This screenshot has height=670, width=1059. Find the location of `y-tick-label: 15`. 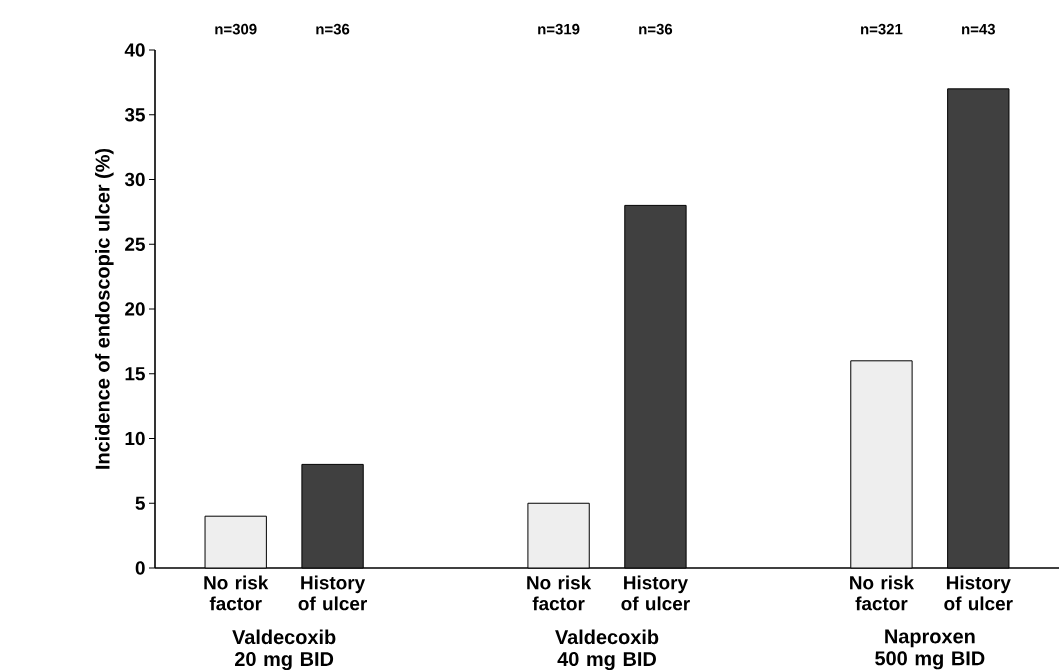

y-tick-label: 15 is located at coordinates (135, 374).